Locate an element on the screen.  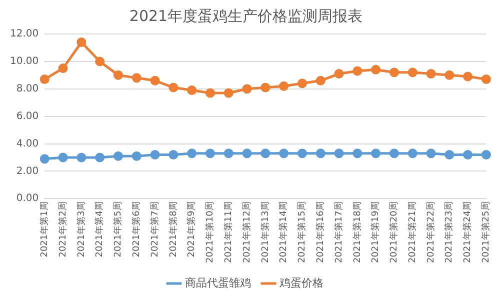
x-tick-label: 2021年第1周 is located at coordinates (44, 230).